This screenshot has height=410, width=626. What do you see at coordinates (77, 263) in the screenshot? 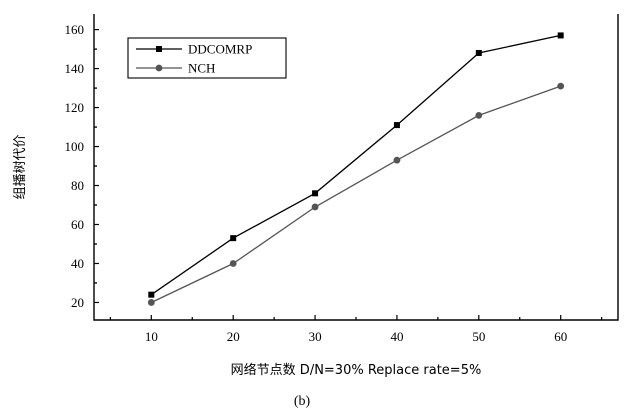
I see `y-tick-label: 40` at bounding box center [77, 263].